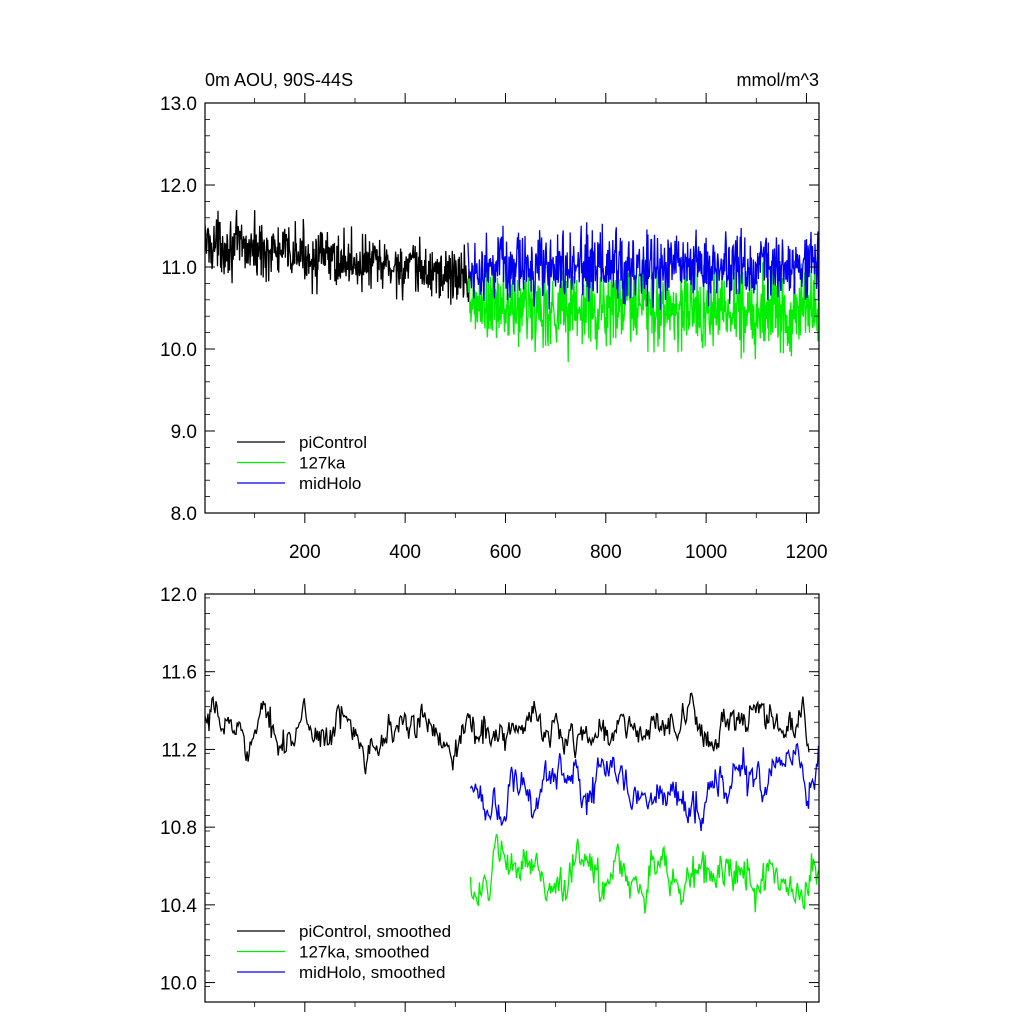  I want to click on series-line-picontrol, so click(338, 257).